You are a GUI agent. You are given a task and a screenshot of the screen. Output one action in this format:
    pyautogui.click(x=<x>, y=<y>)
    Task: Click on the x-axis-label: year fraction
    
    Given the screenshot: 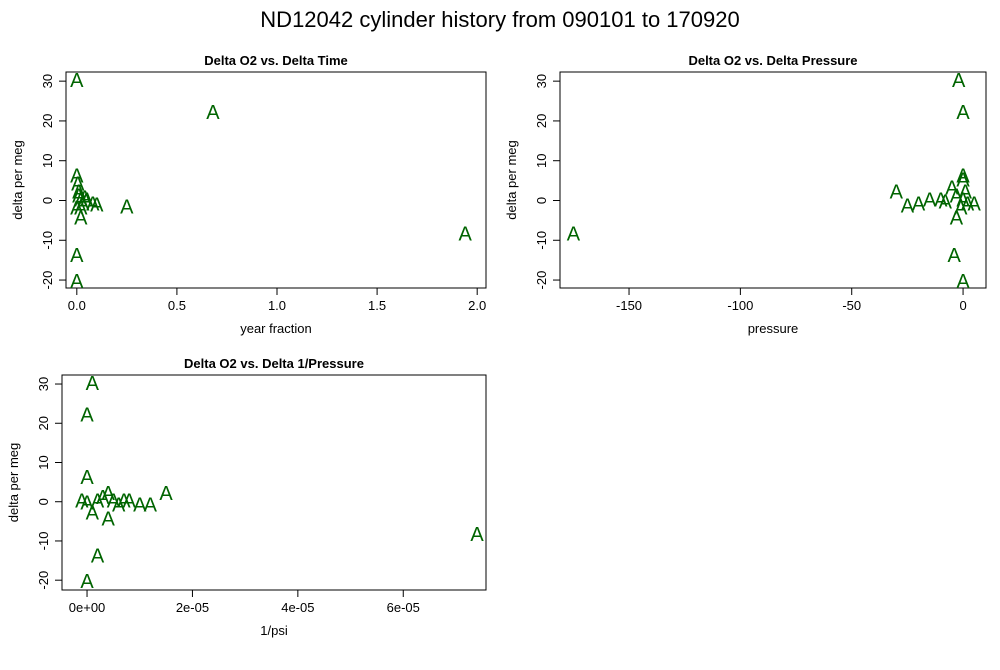 What is the action you would take?
    pyautogui.click(x=276, y=328)
    